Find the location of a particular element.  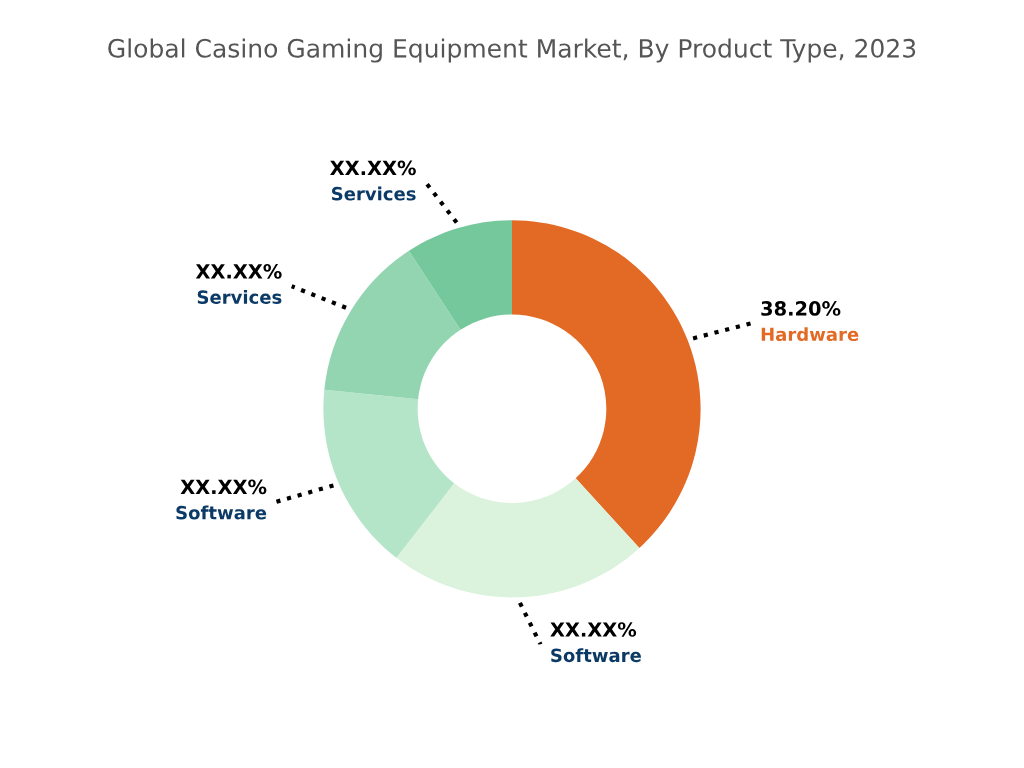

chart-title: Global Casino Gaming Equipment Market, By Product Type, 2023 is located at coordinates (512, 50).